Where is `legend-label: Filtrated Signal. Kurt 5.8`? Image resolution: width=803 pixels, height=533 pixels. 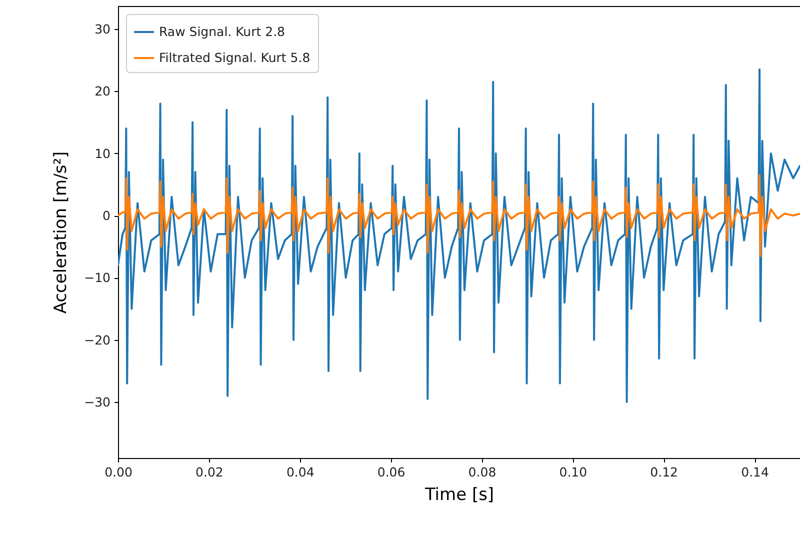
legend-label: Filtrated Signal. Kurt 5.8 is located at coordinates (234, 57).